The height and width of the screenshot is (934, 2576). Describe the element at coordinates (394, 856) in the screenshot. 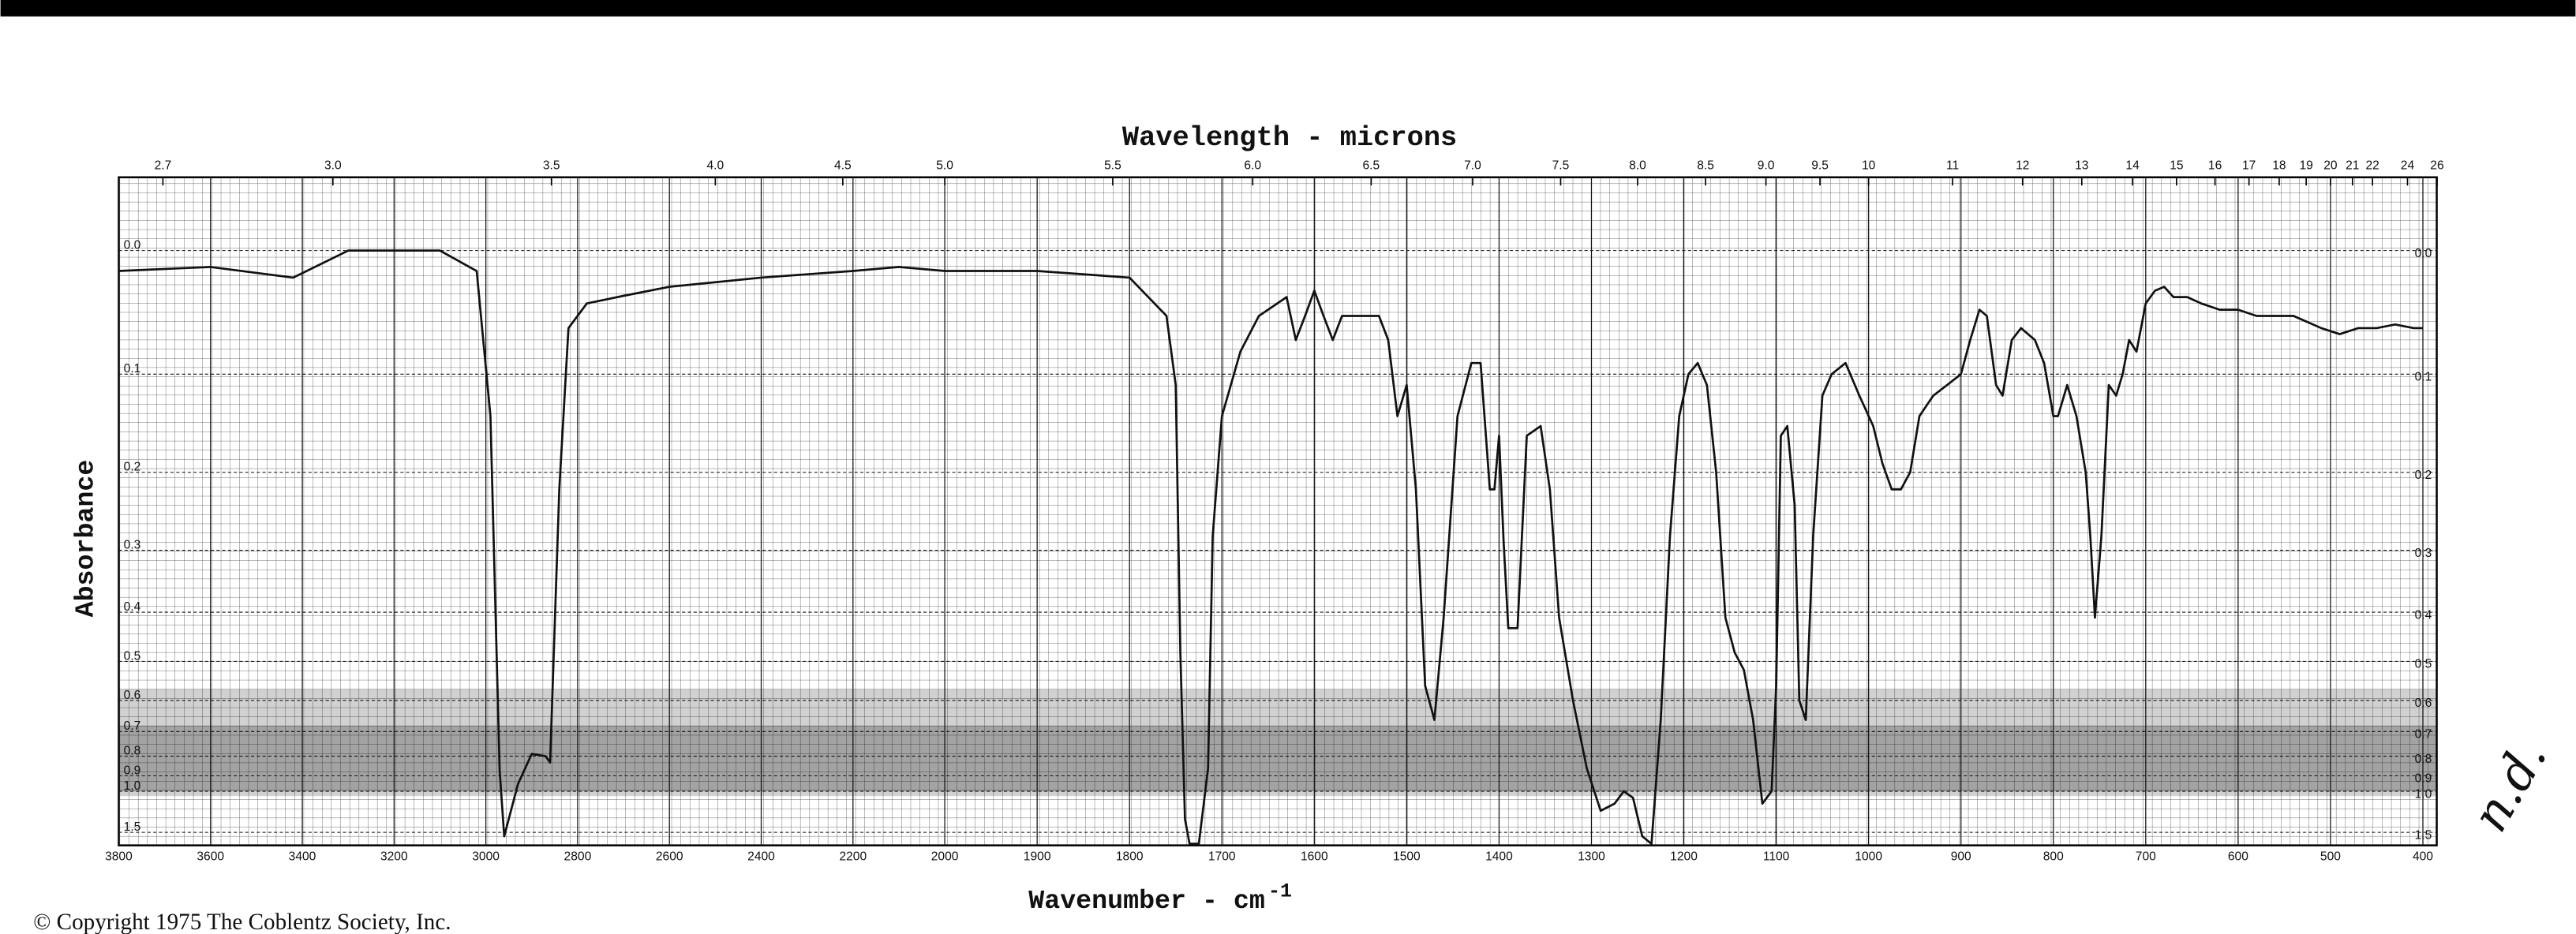

I see `x-tick-label: 3200` at that location.